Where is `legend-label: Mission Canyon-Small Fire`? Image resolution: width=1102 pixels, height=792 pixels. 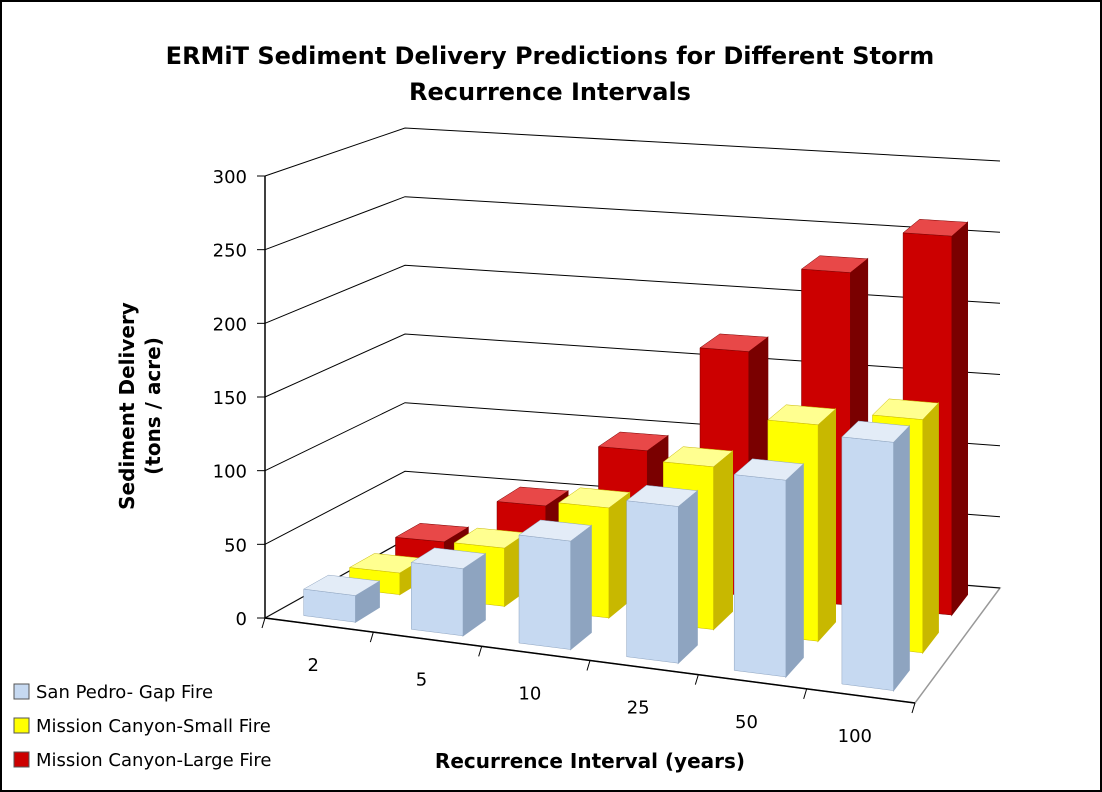 legend-label: Mission Canyon-Small Fire is located at coordinates (153, 726).